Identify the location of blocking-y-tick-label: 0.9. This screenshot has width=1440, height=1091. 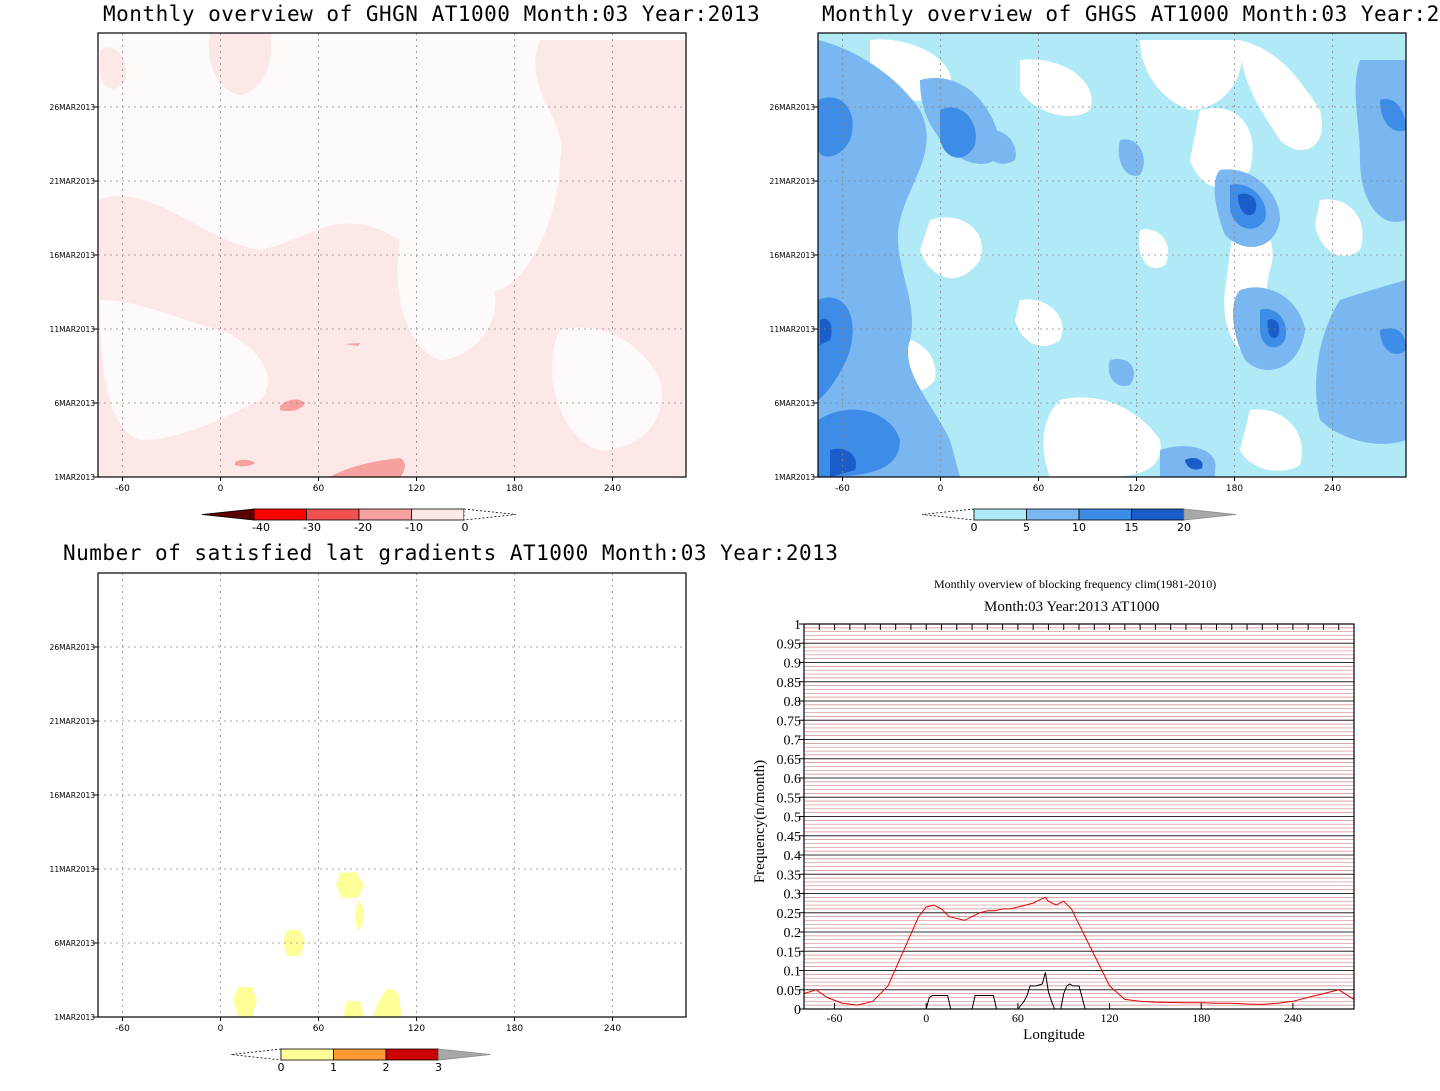
(793, 664).